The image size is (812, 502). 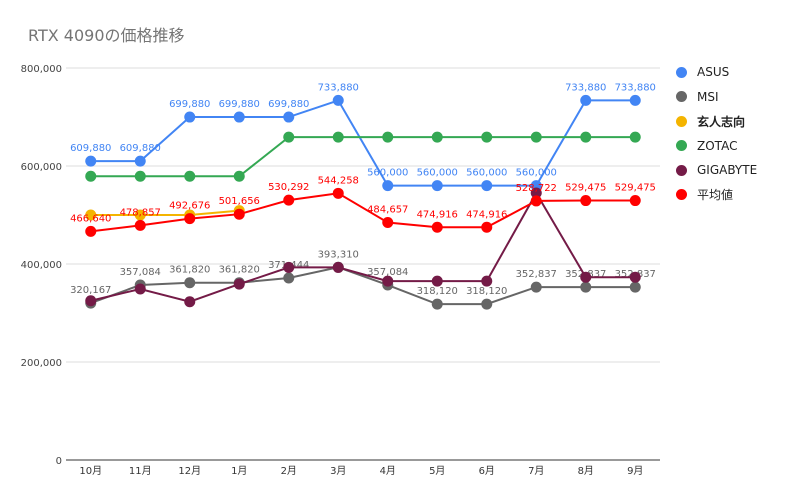 I want to click on legend-item: 玄人志向, so click(x=716, y=121).